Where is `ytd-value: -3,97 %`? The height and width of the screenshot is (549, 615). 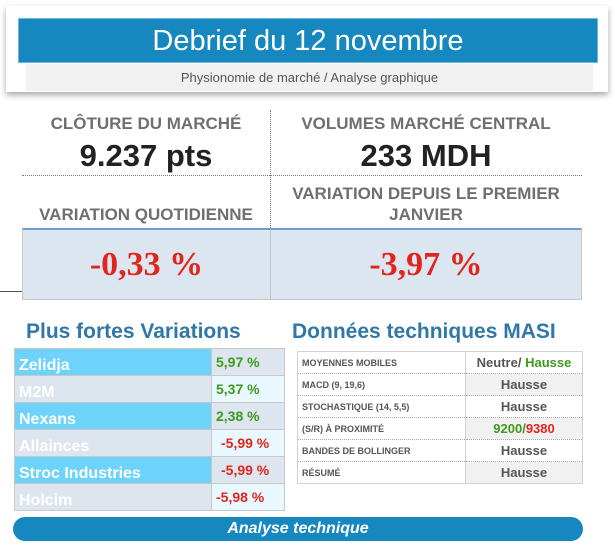
ytd-value: -3,97 % is located at coordinates (425, 264).